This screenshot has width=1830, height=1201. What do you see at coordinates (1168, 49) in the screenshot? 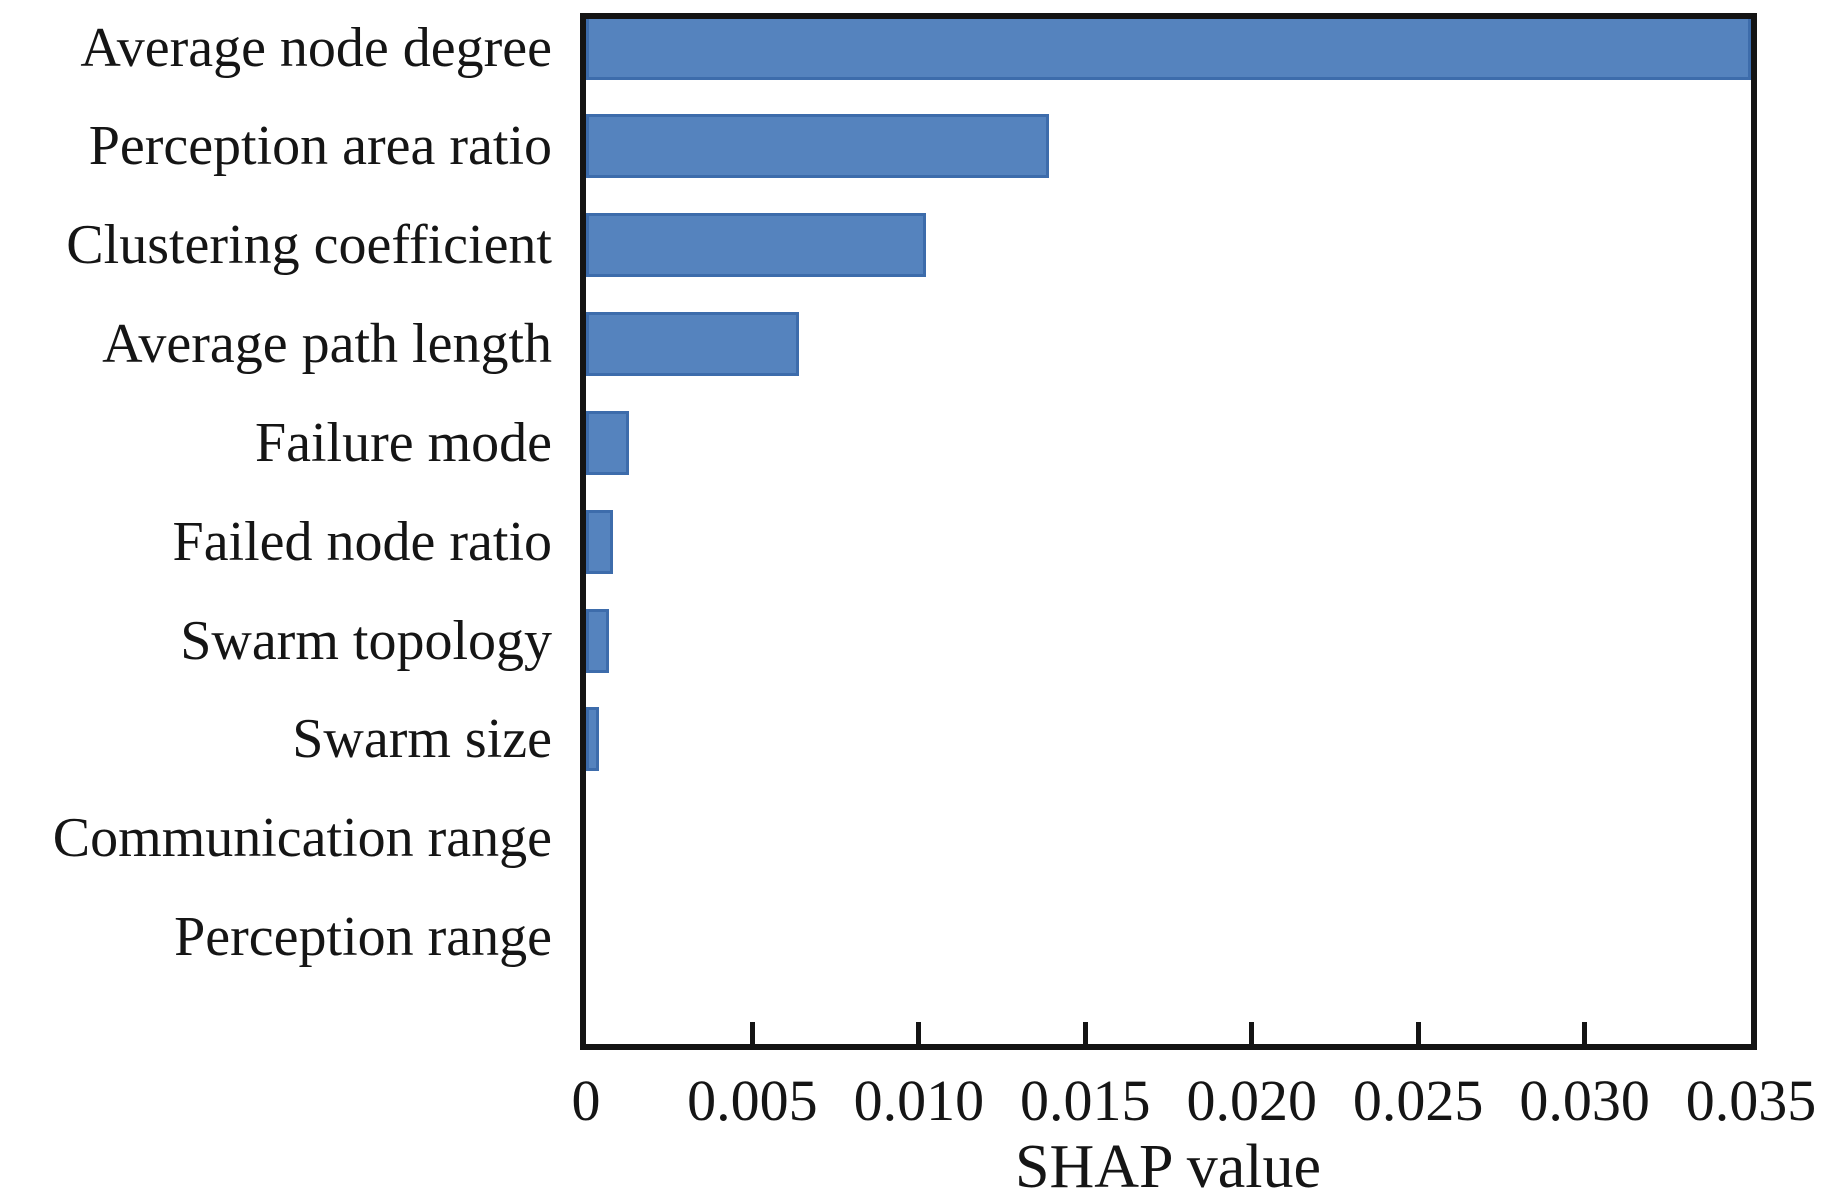
I see `bar-average-node-degree` at bounding box center [1168, 49].